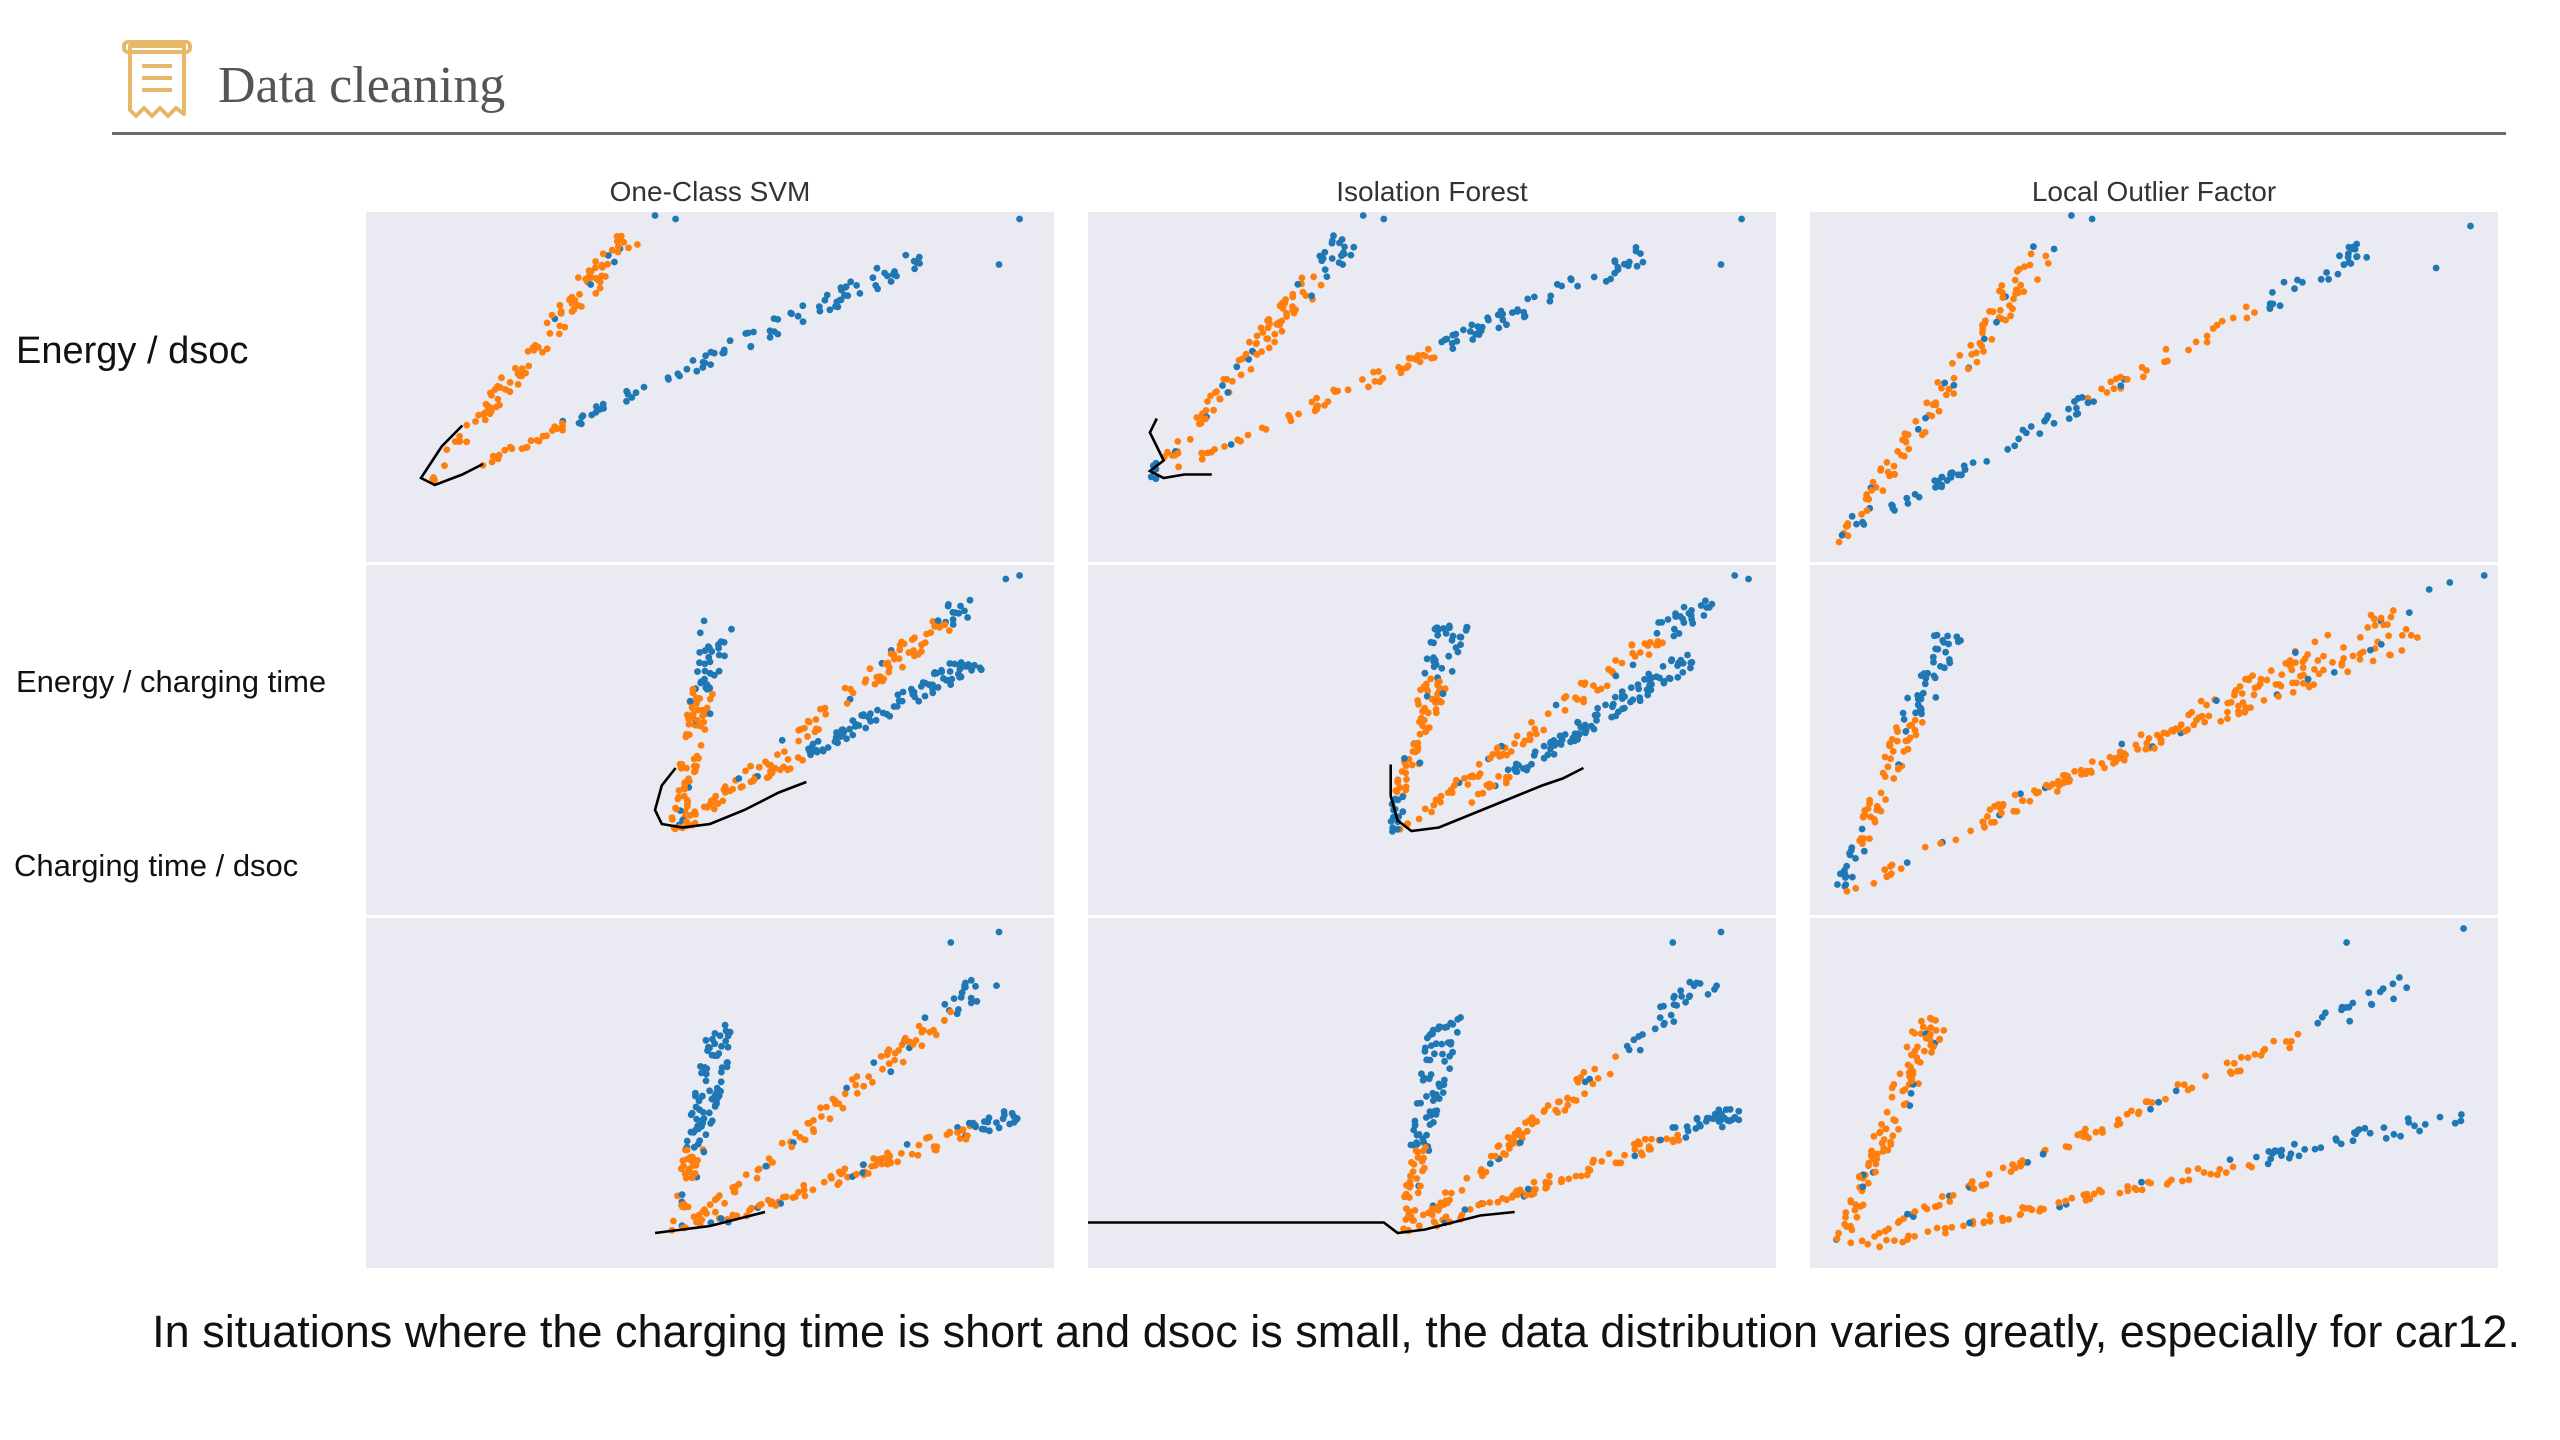  What do you see at coordinates (157, 82) in the screenshot?
I see `receipt-icon` at bounding box center [157, 82].